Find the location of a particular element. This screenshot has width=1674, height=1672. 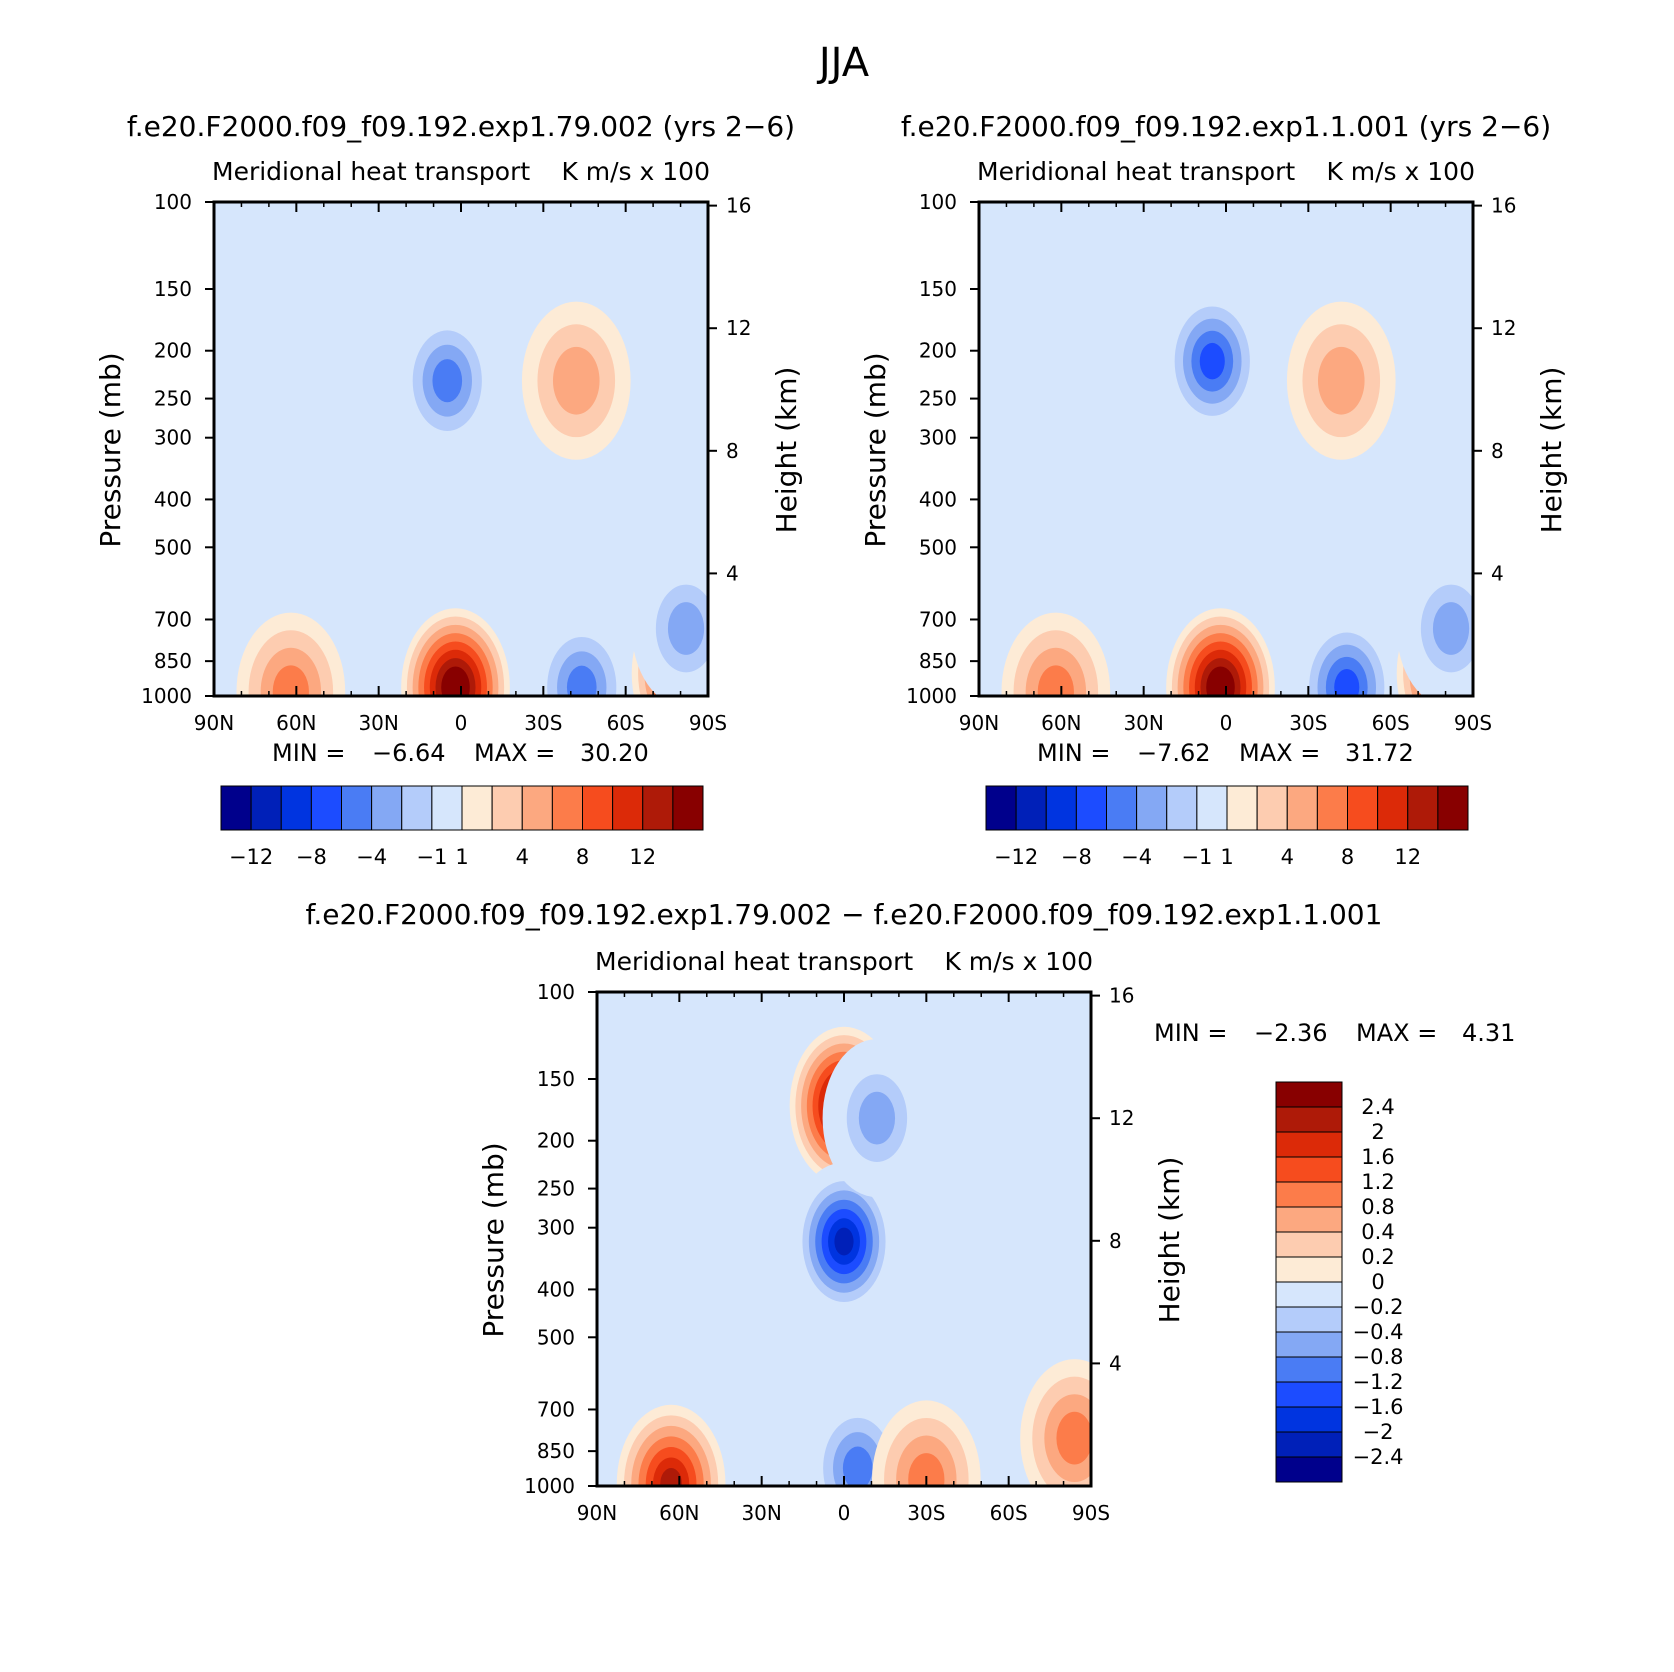

panel-0-ytick-right-label: 16 is located at coordinates (738, 206).